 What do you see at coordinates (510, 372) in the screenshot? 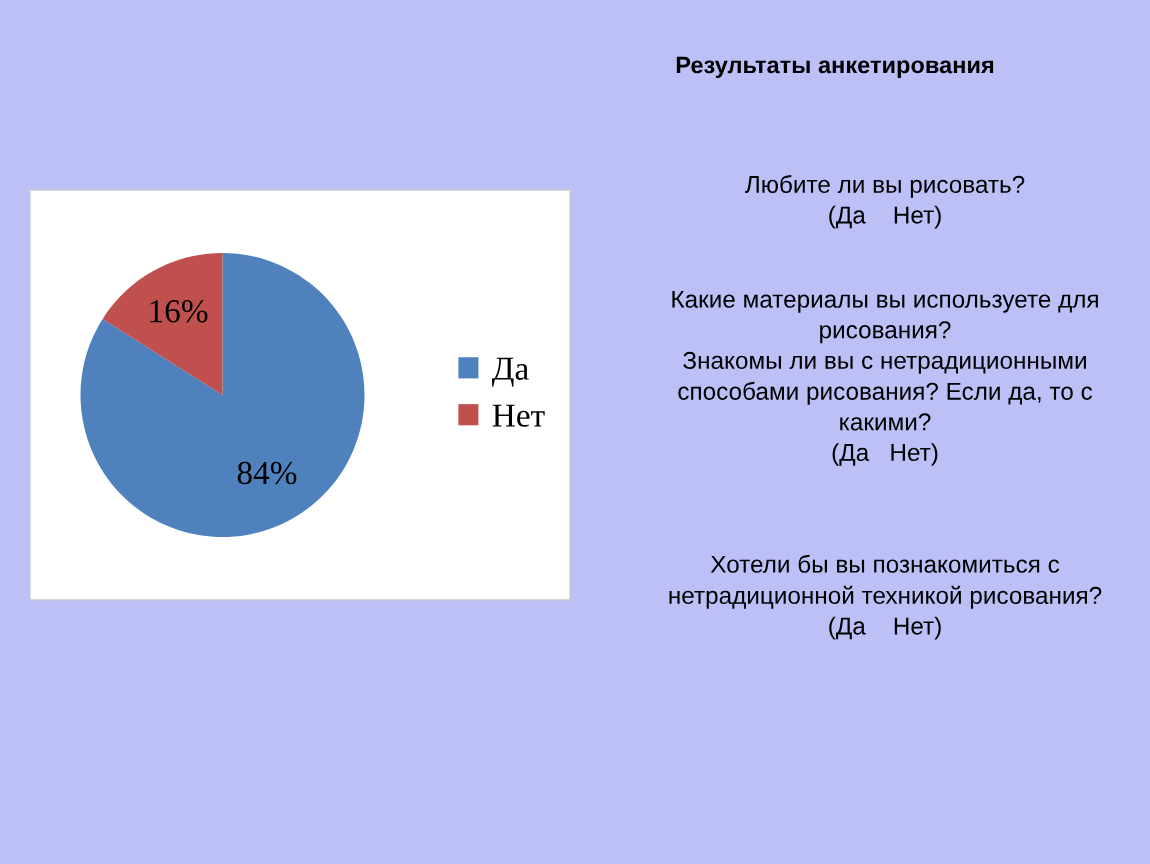
I see `legend-label: Да` at bounding box center [510, 372].